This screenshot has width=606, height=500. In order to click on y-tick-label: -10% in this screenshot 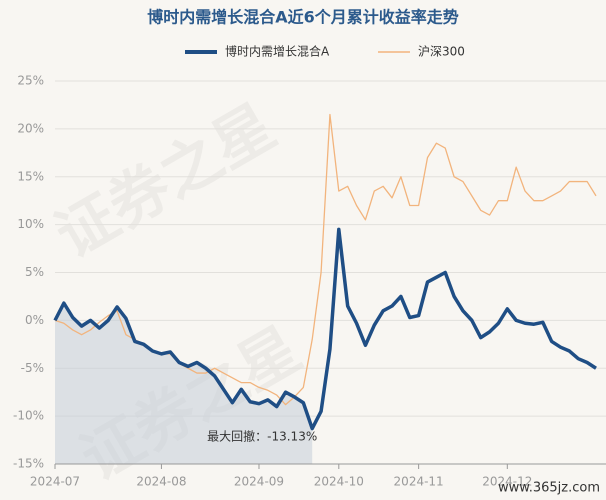, I will do `click(28, 416)`.